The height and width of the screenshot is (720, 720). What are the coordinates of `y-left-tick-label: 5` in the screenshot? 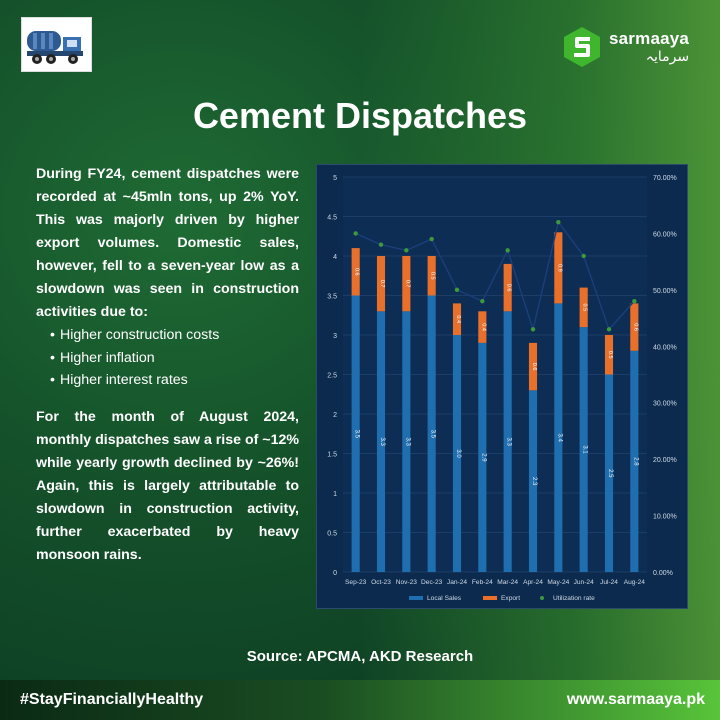 It's located at (335, 178).